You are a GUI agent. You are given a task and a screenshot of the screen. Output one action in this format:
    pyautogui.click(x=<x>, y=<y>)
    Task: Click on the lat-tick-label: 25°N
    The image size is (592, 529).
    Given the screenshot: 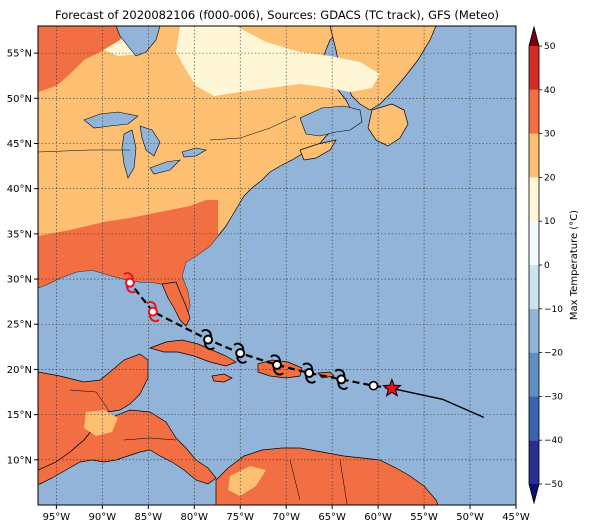 What is the action you would take?
    pyautogui.click(x=19, y=325)
    